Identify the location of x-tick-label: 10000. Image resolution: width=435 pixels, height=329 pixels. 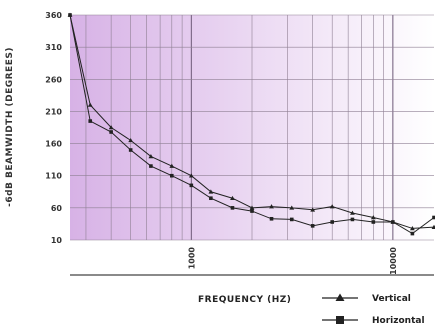
(393, 261).